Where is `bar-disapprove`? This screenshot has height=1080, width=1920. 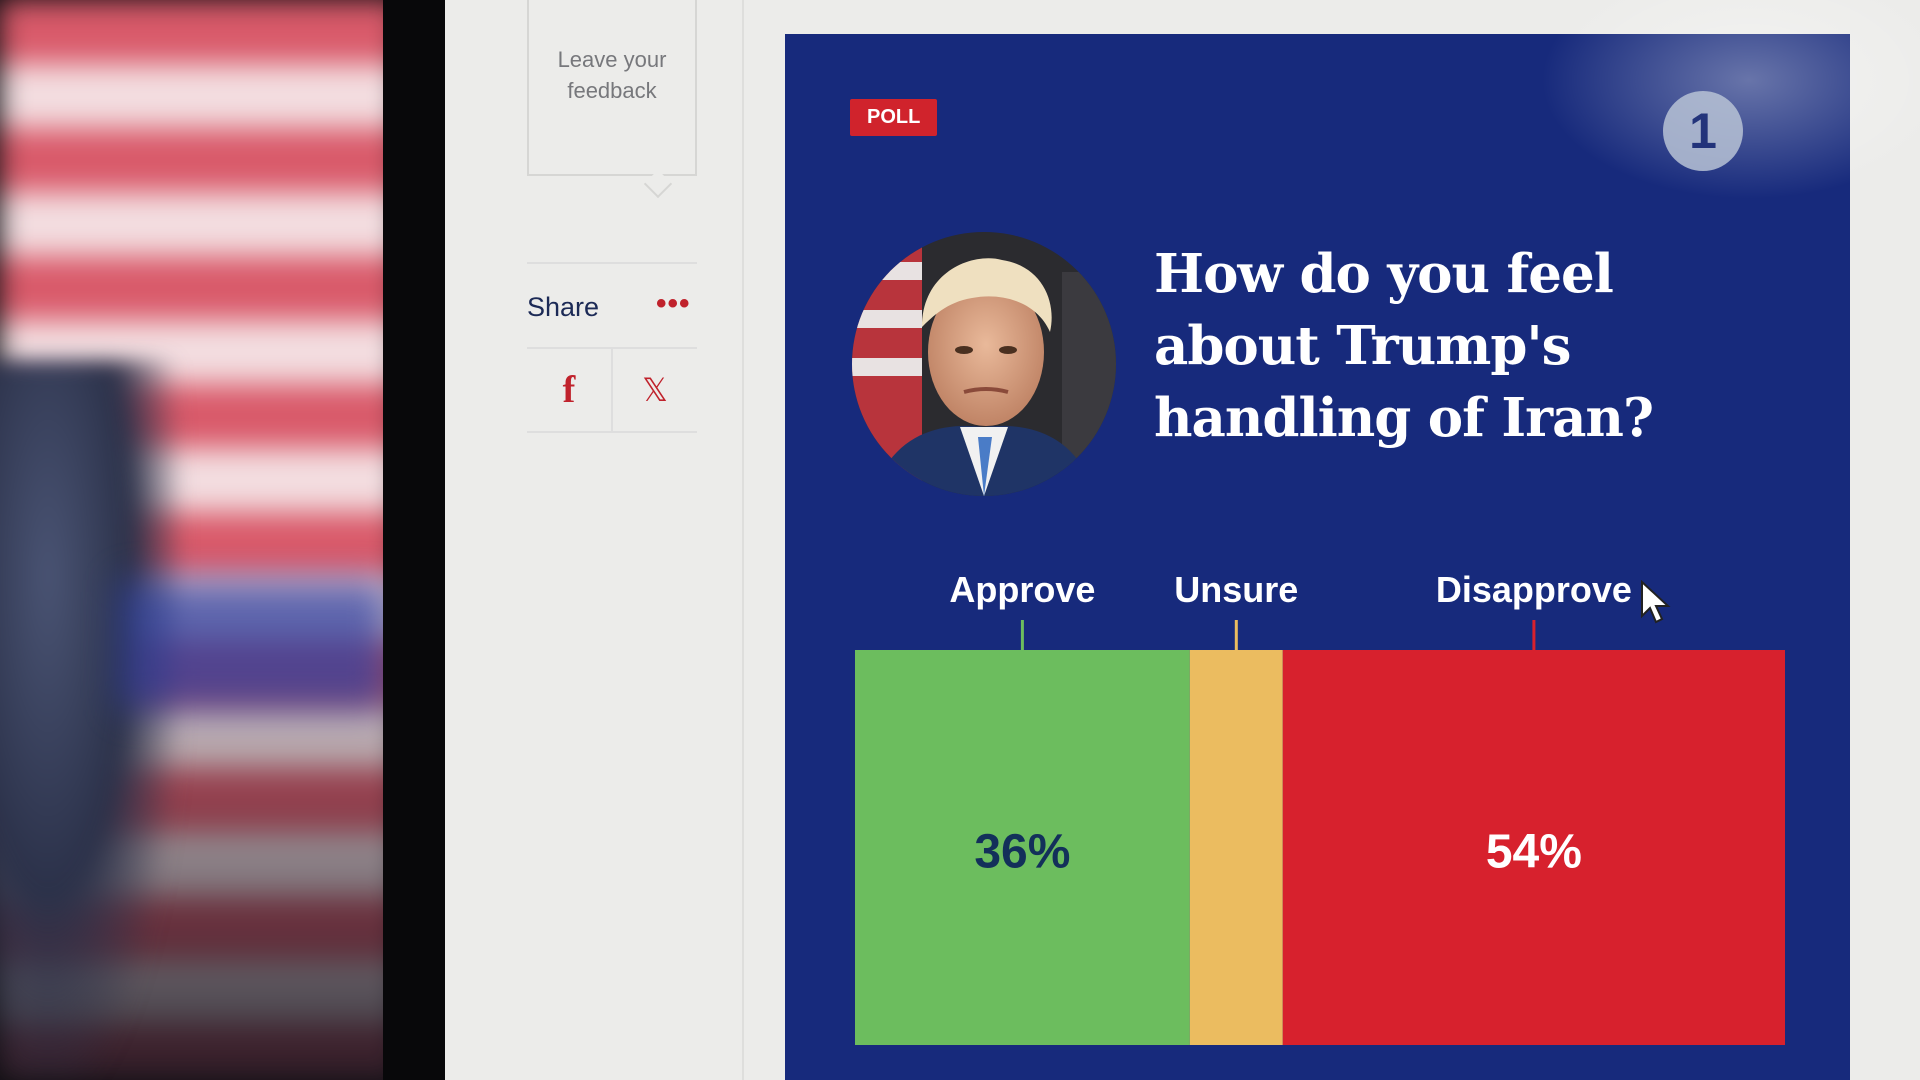 bar-disapprove is located at coordinates (1533, 847).